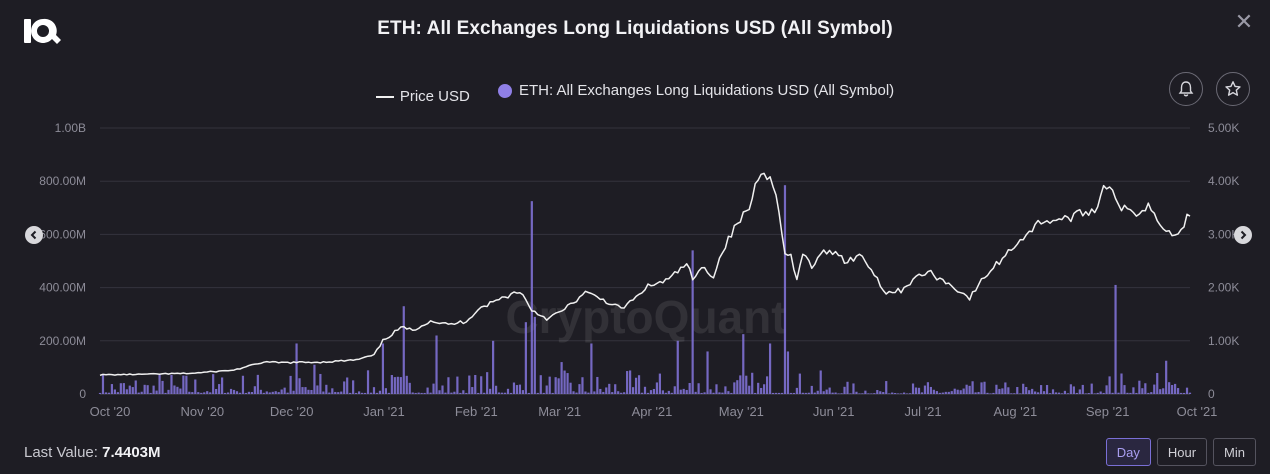  I want to click on right-tick-label: 2.00K, so click(1223, 288).